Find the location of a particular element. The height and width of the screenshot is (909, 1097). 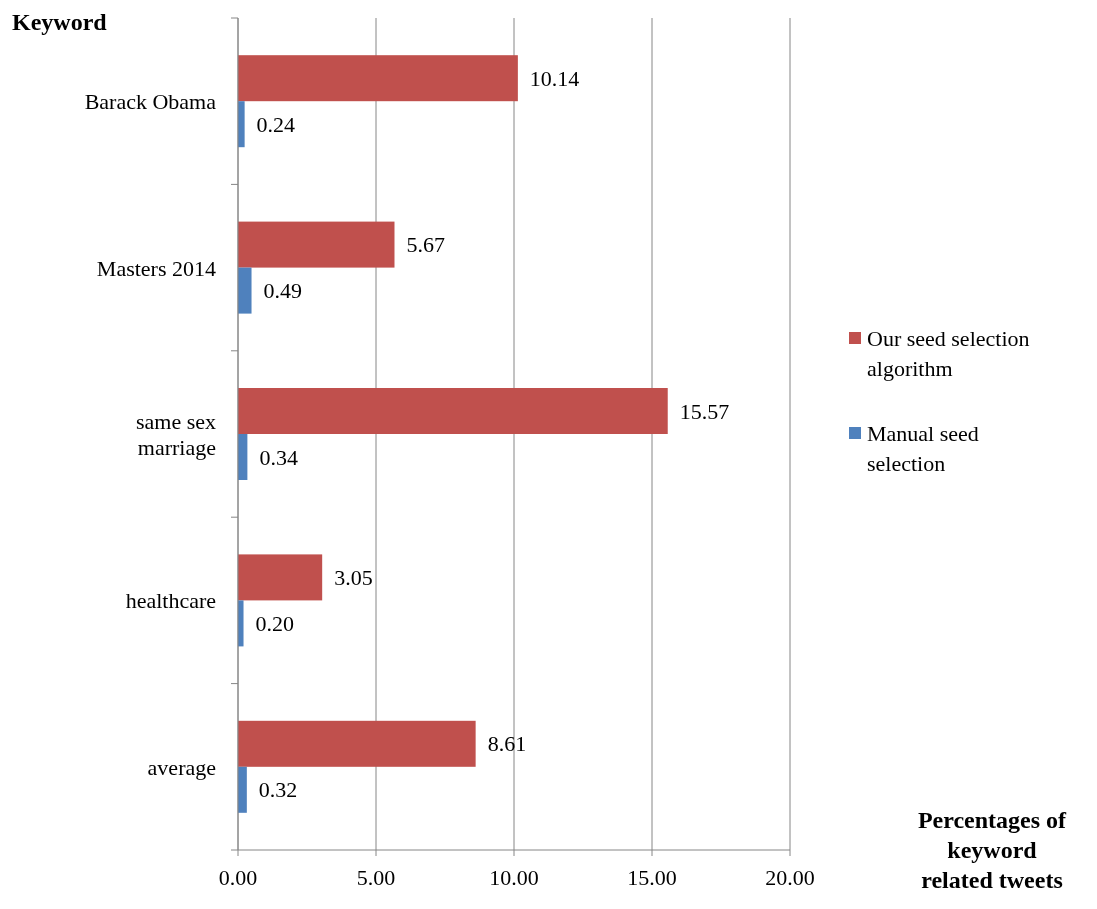

x-tick-label: 0.00 is located at coordinates (238, 877).